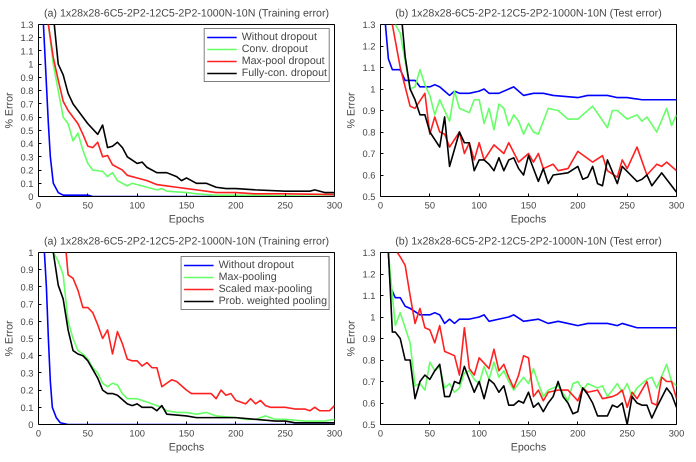 This screenshot has height=462, width=696. Describe the element at coordinates (275, 49) in the screenshot. I see `legend-label: Conv. dropout` at that location.